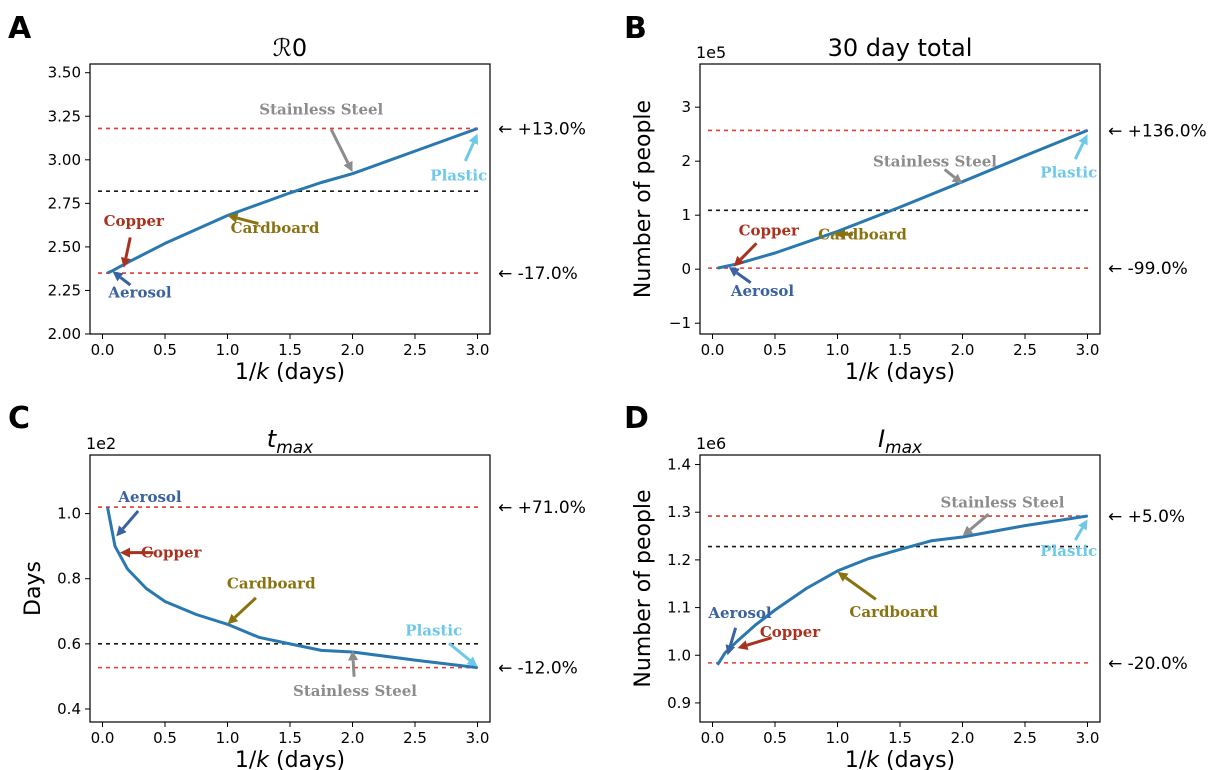  I want to click on percent-change-label: ← -12.0%, so click(538, 669).